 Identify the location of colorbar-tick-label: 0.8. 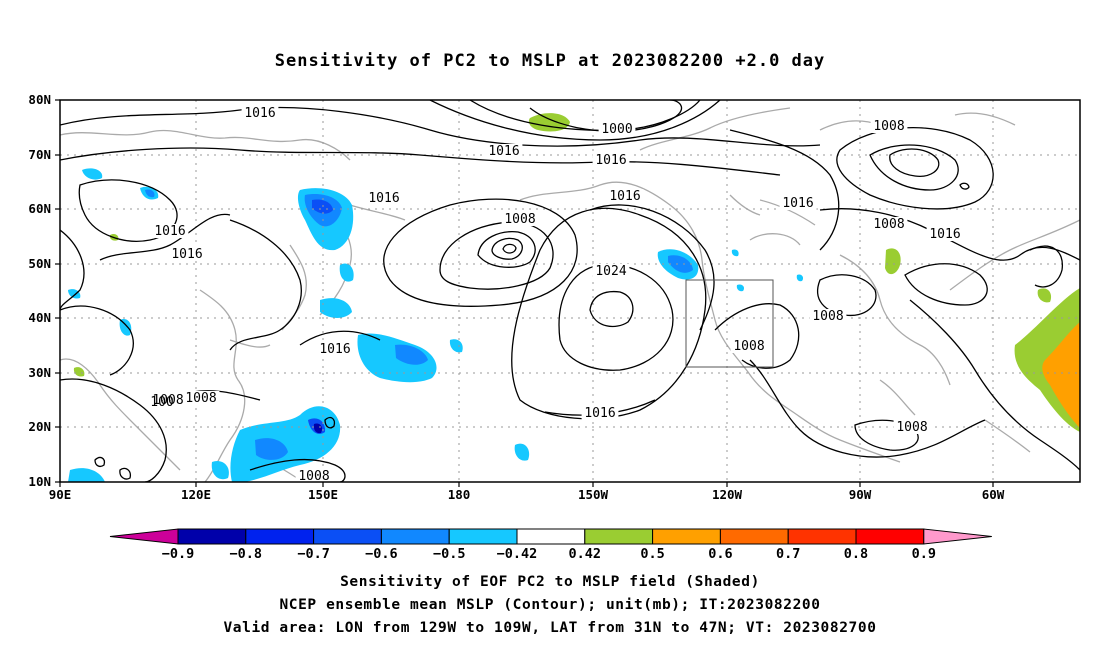
(856, 554).